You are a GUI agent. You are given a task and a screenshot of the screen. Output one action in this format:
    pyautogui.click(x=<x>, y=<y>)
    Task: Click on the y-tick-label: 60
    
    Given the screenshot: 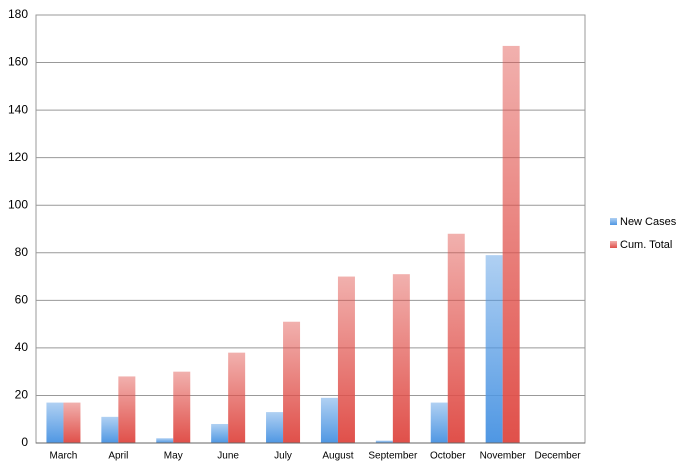 What is the action you would take?
    pyautogui.click(x=22, y=300)
    